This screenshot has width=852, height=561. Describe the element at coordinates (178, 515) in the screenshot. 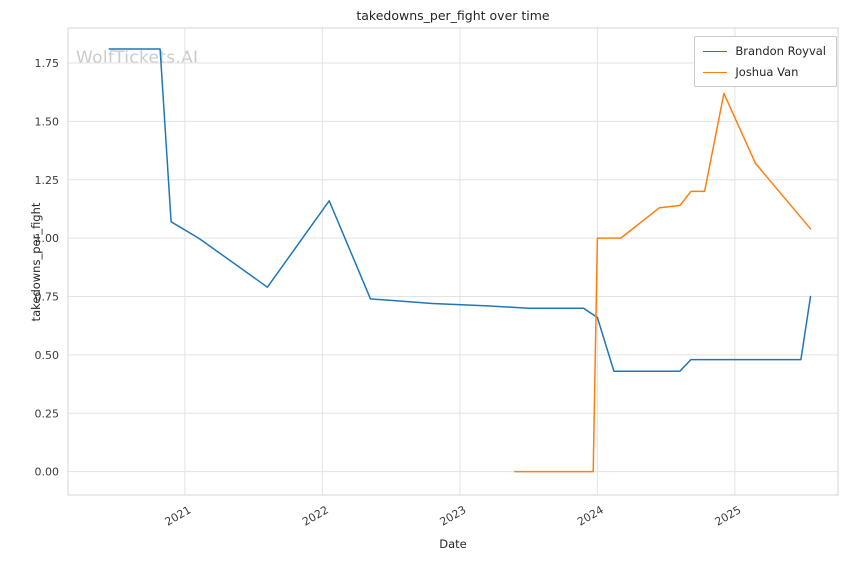

I see `x-tick-label: 2021` at that location.